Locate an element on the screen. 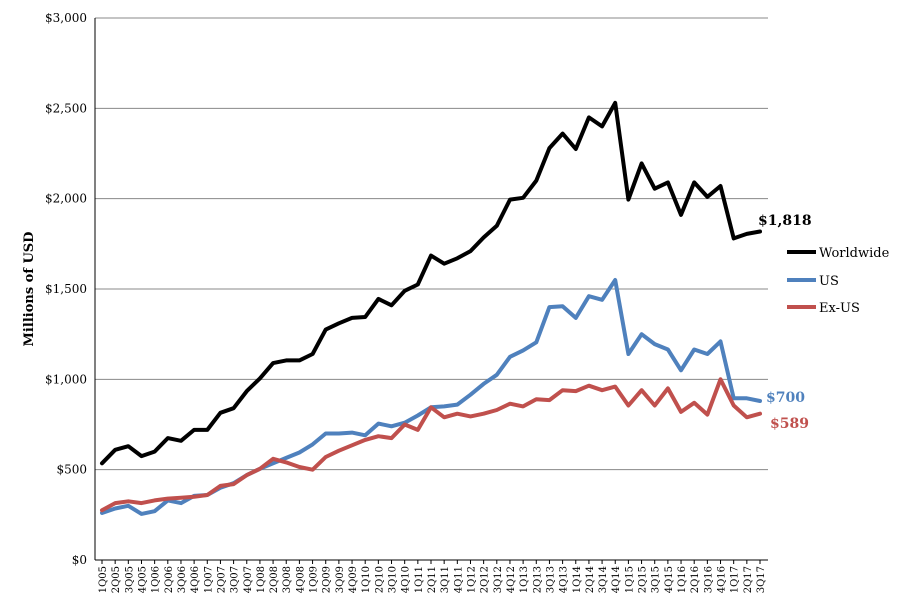  x-tick-label: 4Q12 is located at coordinates (511, 579).